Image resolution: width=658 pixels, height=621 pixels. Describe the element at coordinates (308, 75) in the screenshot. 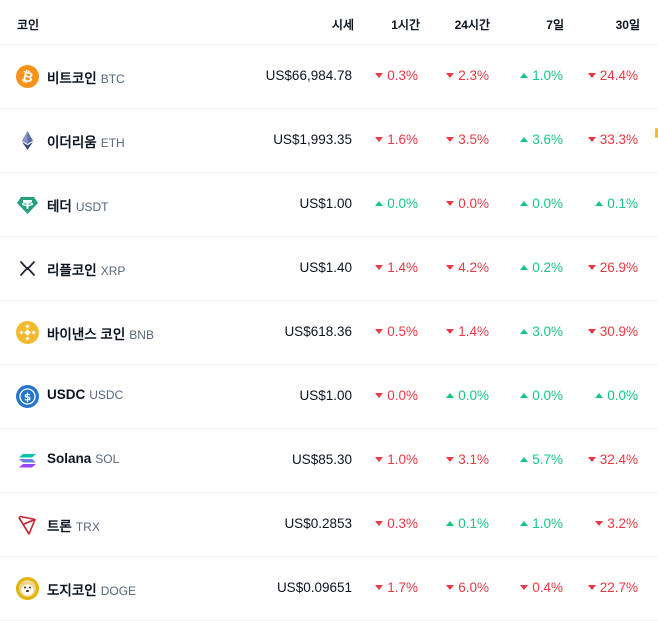

I see `coin-price: US$66,984.78` at that location.